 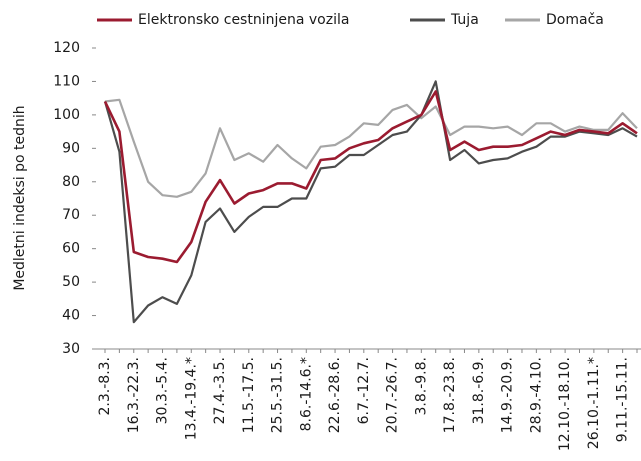 I want to click on legend-label: Elektronsko cestninjena vozila, so click(x=243, y=20).